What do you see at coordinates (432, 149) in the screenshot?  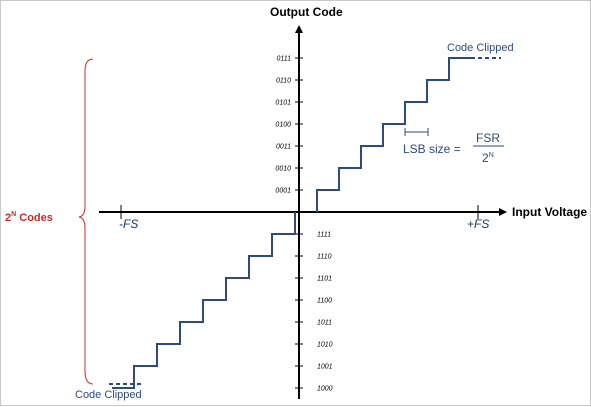 I see `lsb-size-text: LSB size =` at bounding box center [432, 149].